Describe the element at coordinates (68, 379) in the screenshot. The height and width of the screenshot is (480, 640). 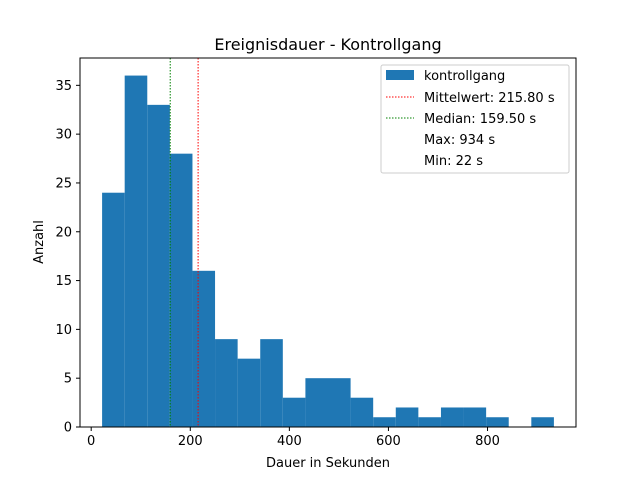
I see `y-tick-label: 5` at that location.